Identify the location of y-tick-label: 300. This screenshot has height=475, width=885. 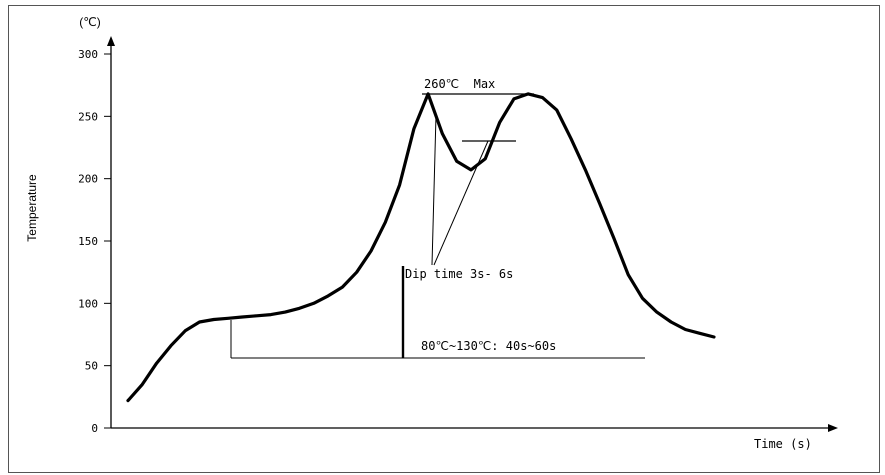
(88, 54).